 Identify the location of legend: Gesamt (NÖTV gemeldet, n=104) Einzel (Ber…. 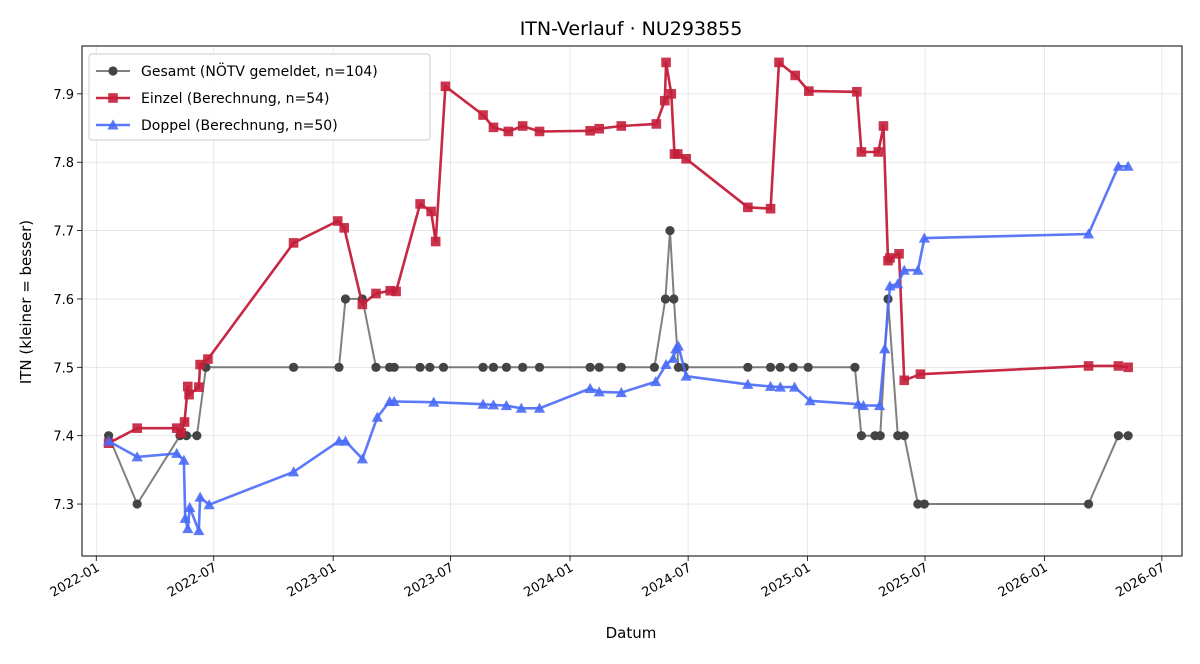
(259, 97).